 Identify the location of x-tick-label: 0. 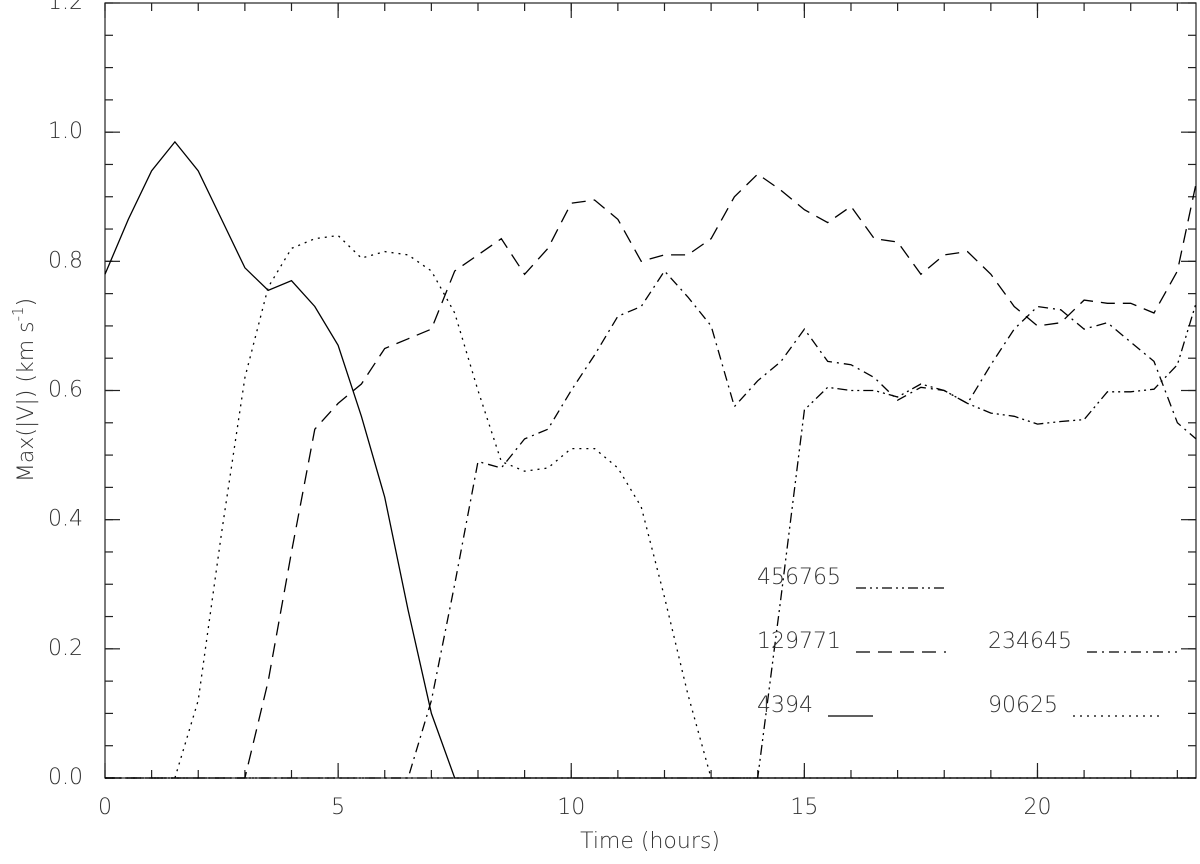
(105, 807).